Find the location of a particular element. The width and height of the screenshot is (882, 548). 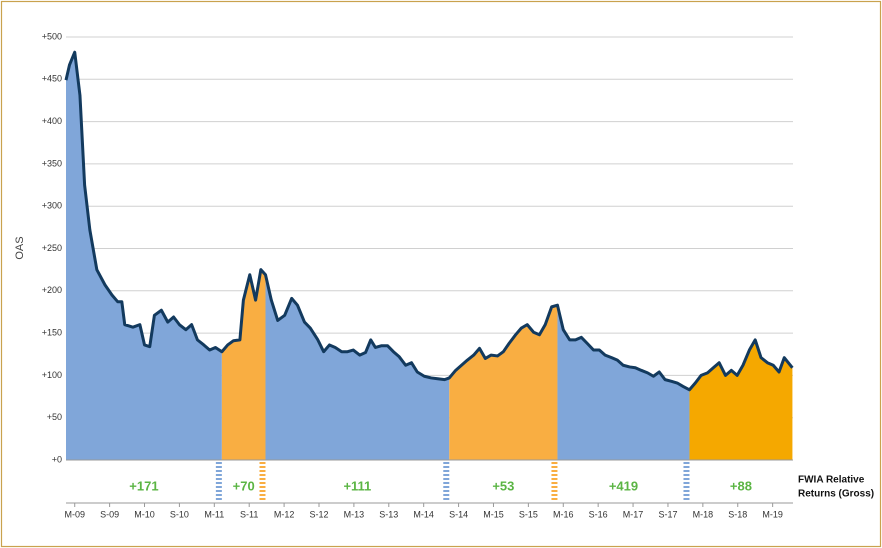

x-tick-label: S-11 is located at coordinates (249, 514).